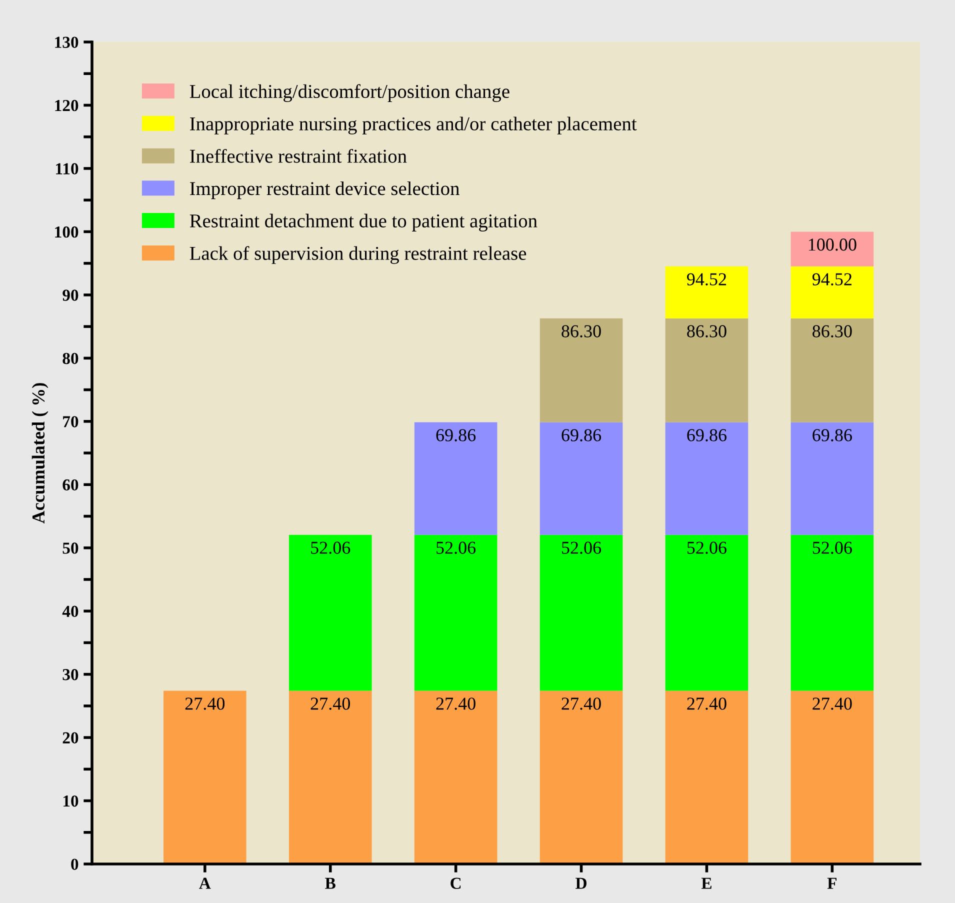 This screenshot has width=955, height=903. Describe the element at coordinates (581, 883) in the screenshot. I see `x-tick-label: D` at that location.